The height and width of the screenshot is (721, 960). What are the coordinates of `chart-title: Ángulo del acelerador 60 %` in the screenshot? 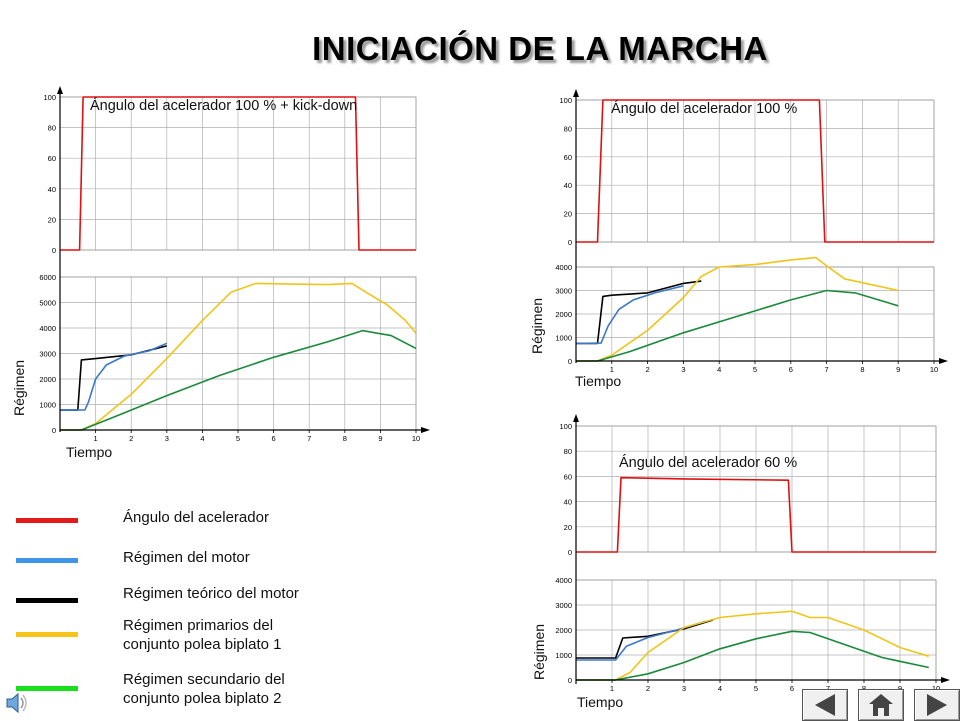 It's located at (708, 462).